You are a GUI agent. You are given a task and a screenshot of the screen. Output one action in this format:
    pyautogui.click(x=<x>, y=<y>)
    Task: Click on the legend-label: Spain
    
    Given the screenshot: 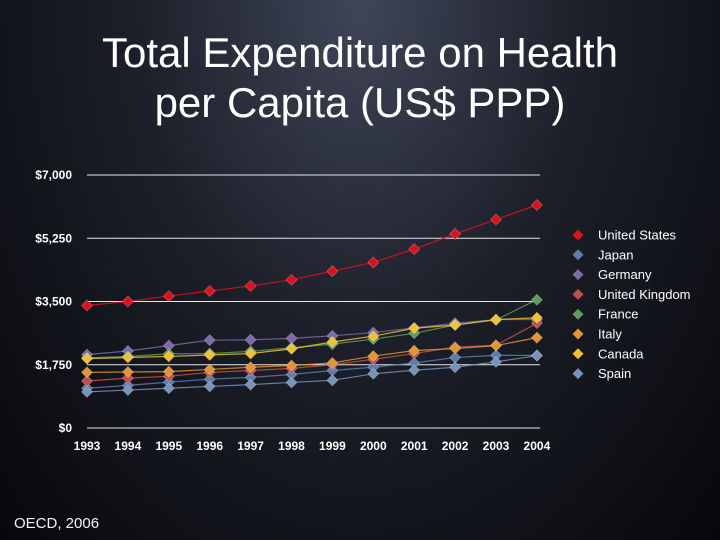 What is the action you would take?
    pyautogui.click(x=614, y=373)
    